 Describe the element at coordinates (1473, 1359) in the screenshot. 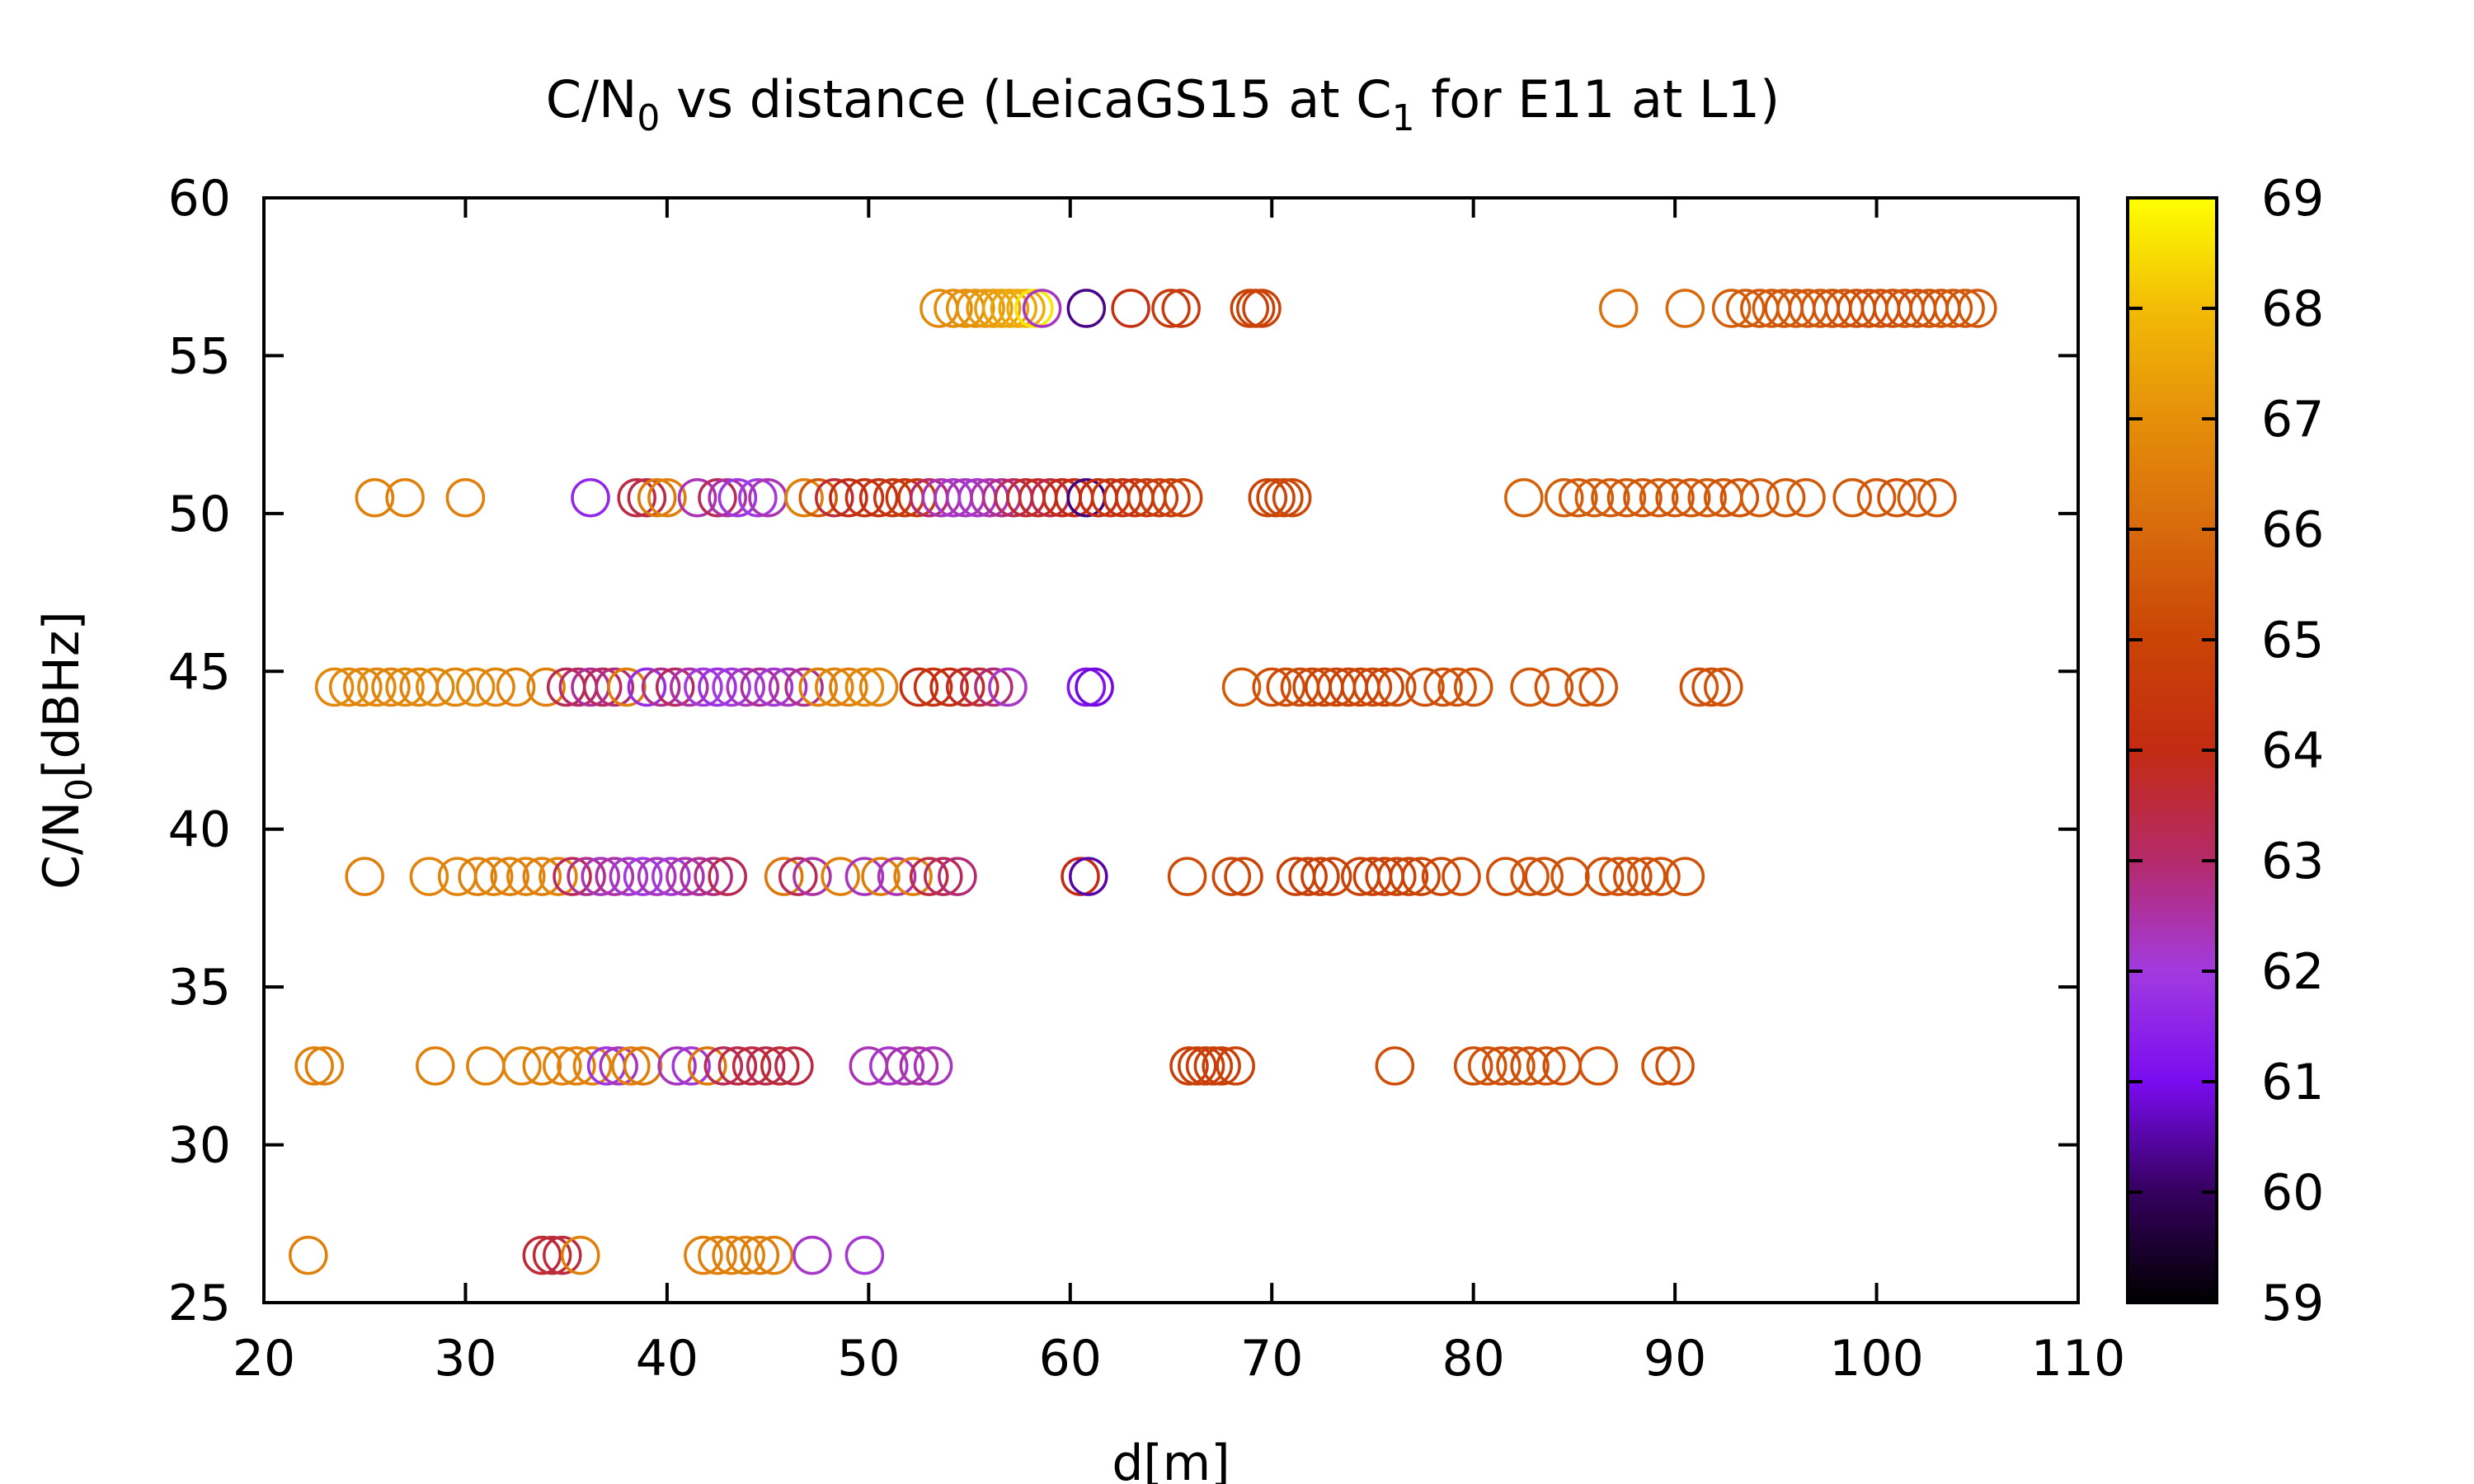

I see `x-tick-label: 80` at that location.